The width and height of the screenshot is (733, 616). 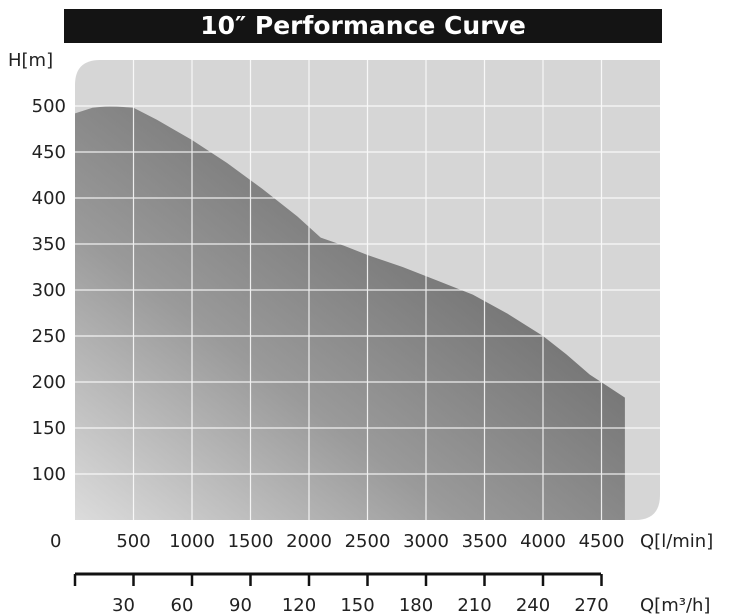 I want to click on y-tick-label: 200, so click(x=49, y=382).